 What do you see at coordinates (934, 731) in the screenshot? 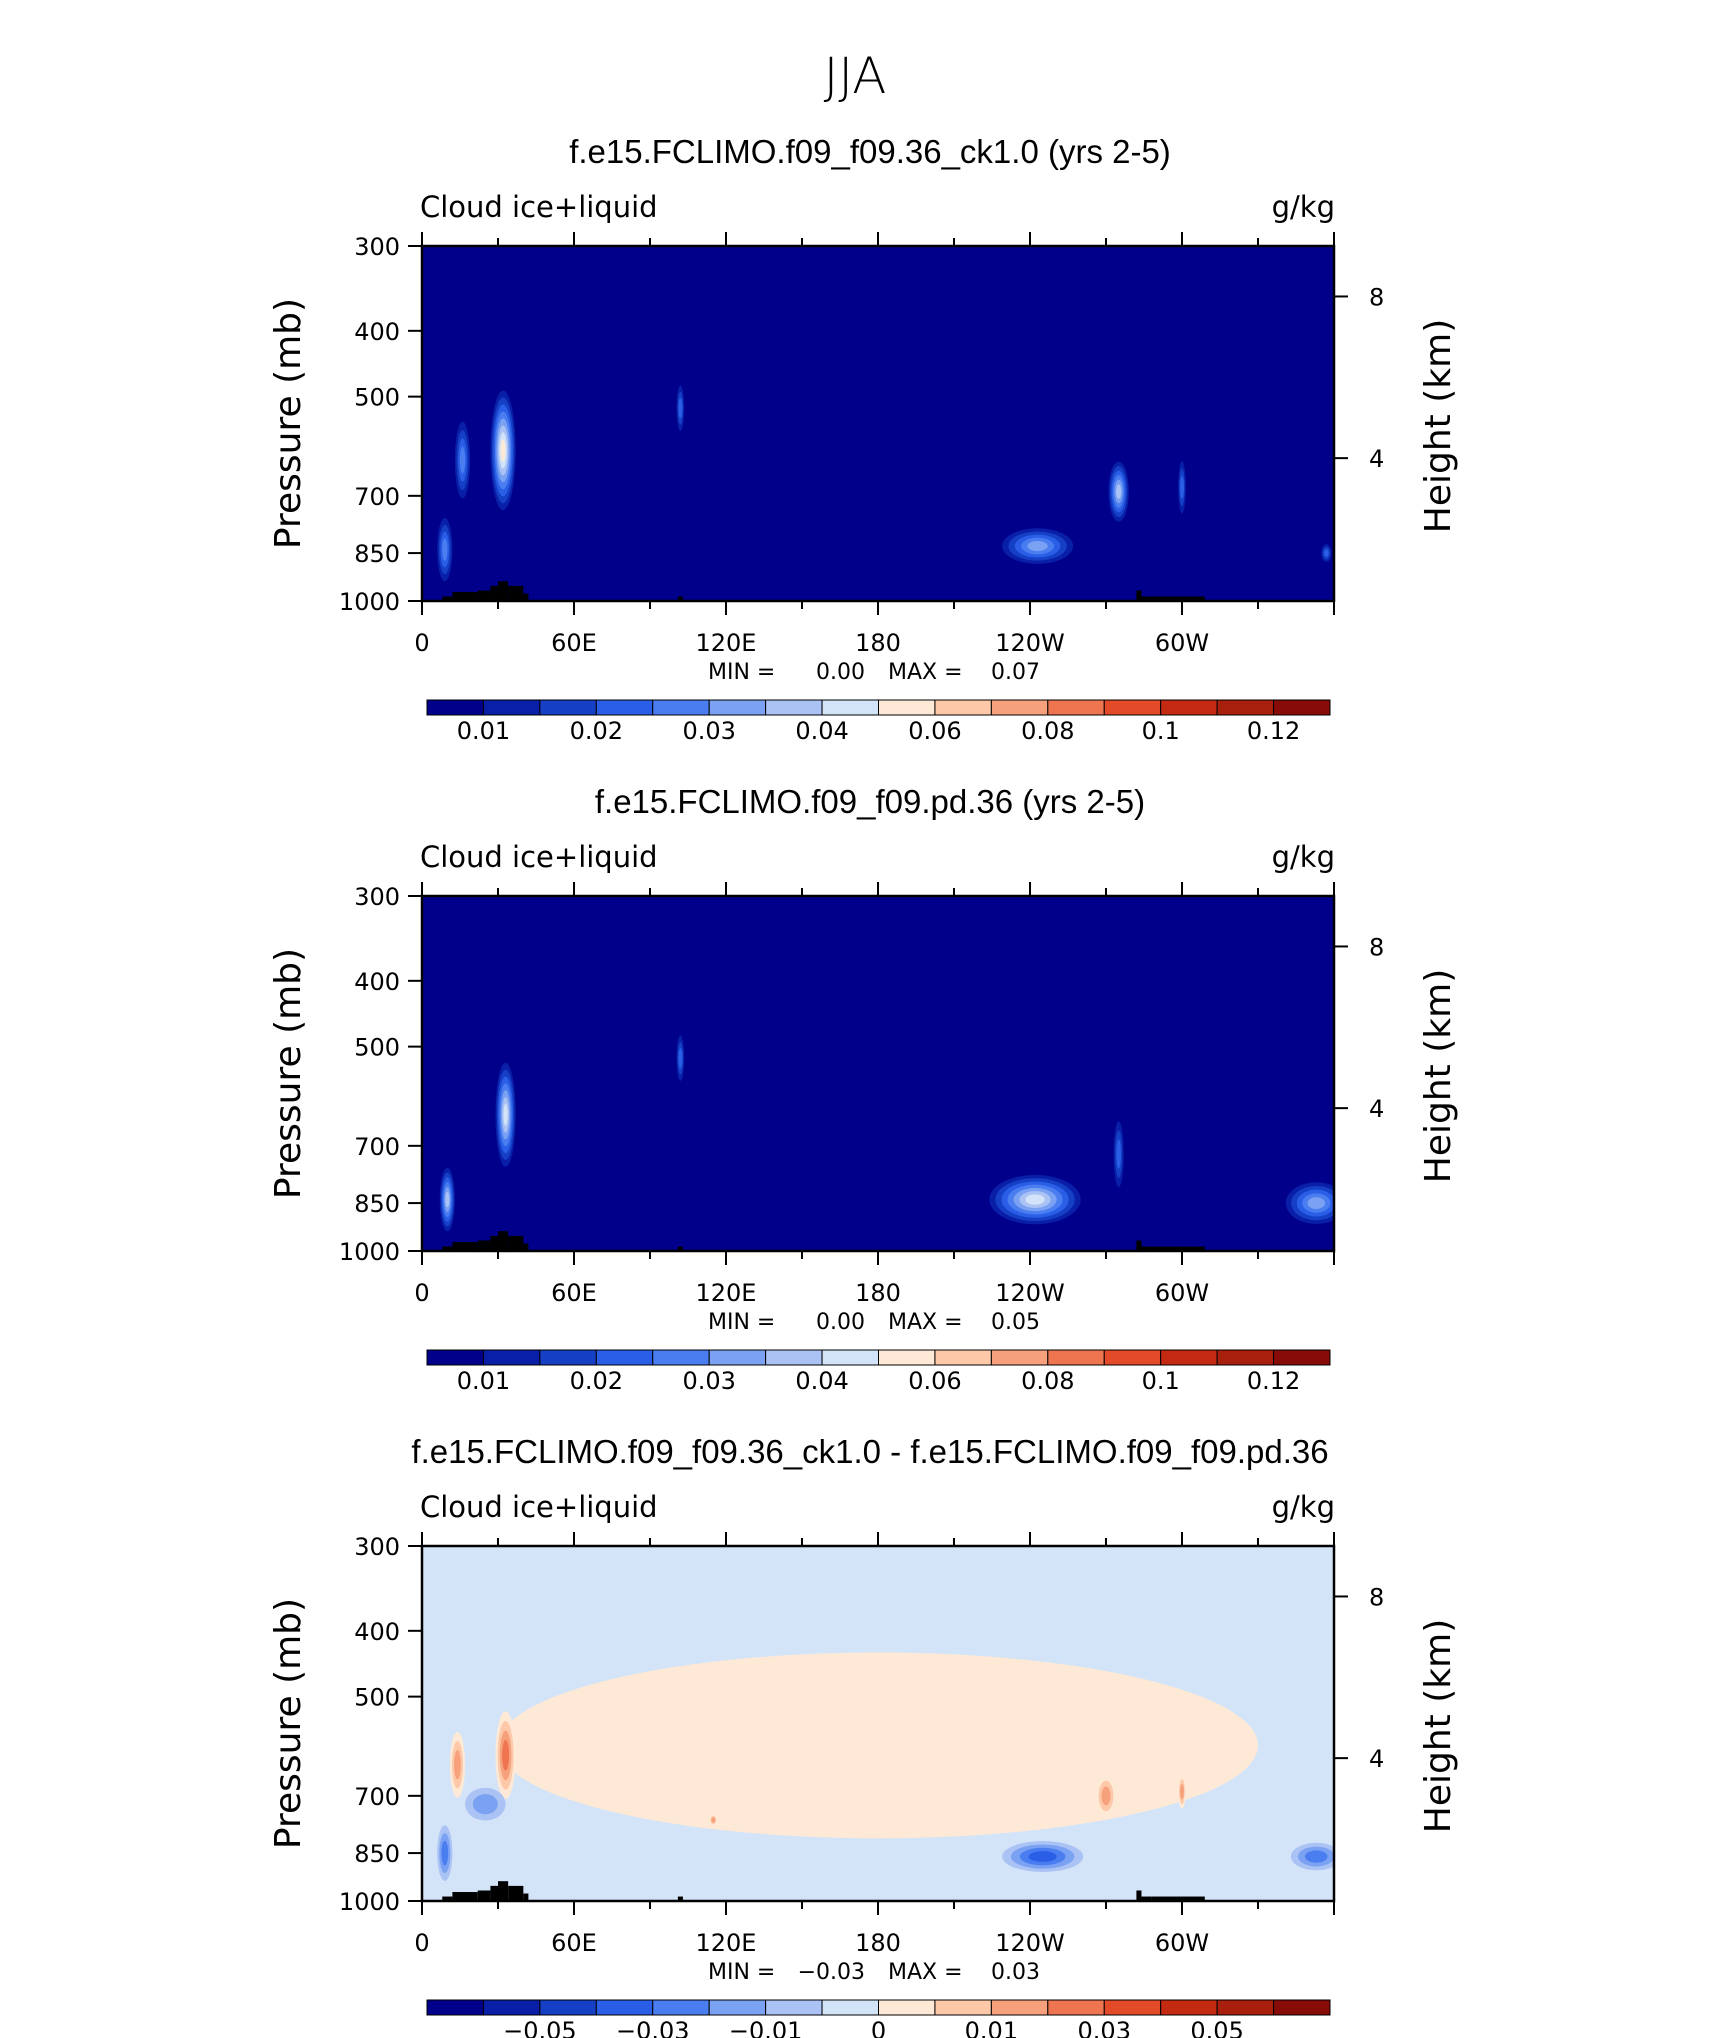
I see `colorbar-label: 0.06` at bounding box center [934, 731].